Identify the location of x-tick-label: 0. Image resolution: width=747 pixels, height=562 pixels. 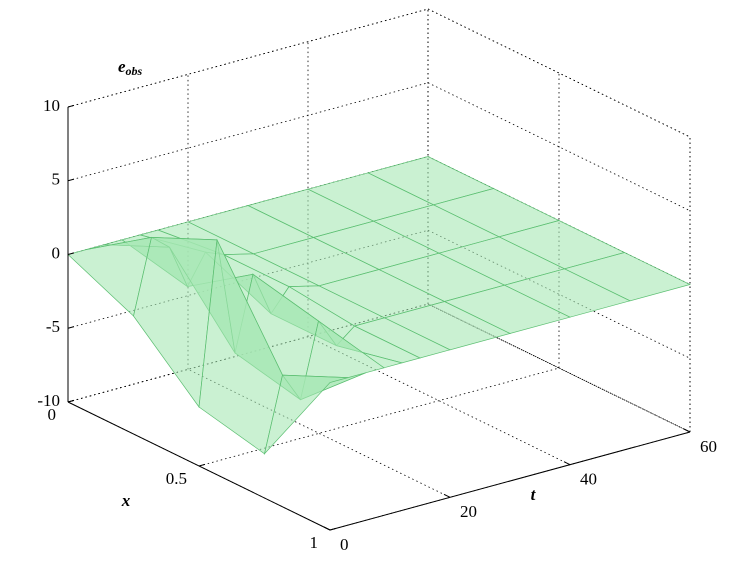
(52, 414).